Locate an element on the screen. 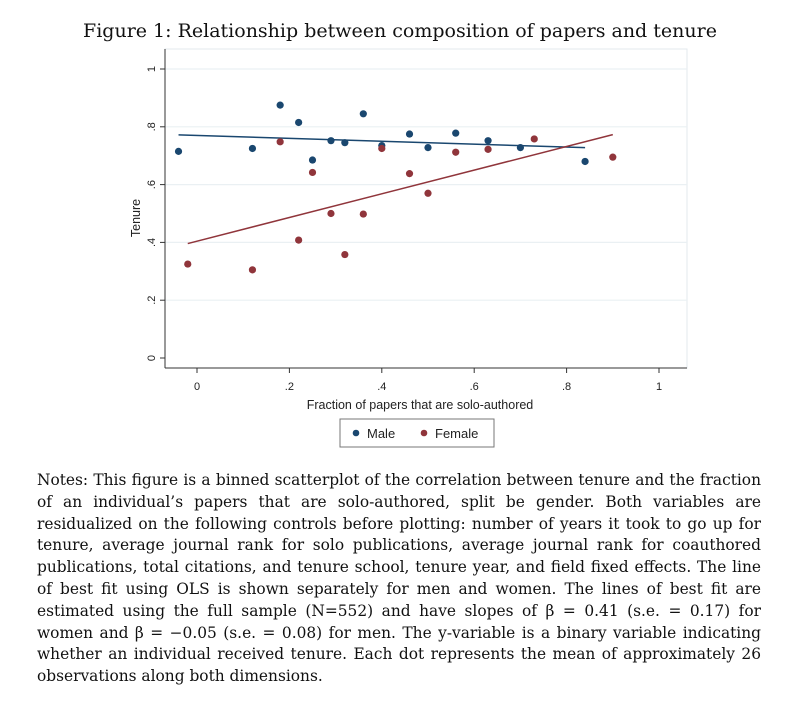  legend: Male Female is located at coordinates (417, 433).